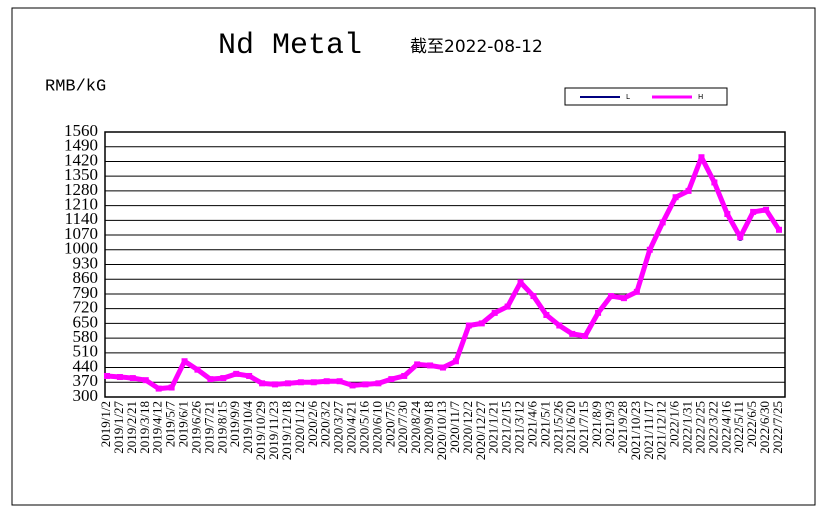 The width and height of the screenshot is (825, 513). What do you see at coordinates (570, 427) in the screenshot?
I see `x-tick-label: 2021/6/20` at bounding box center [570, 427].